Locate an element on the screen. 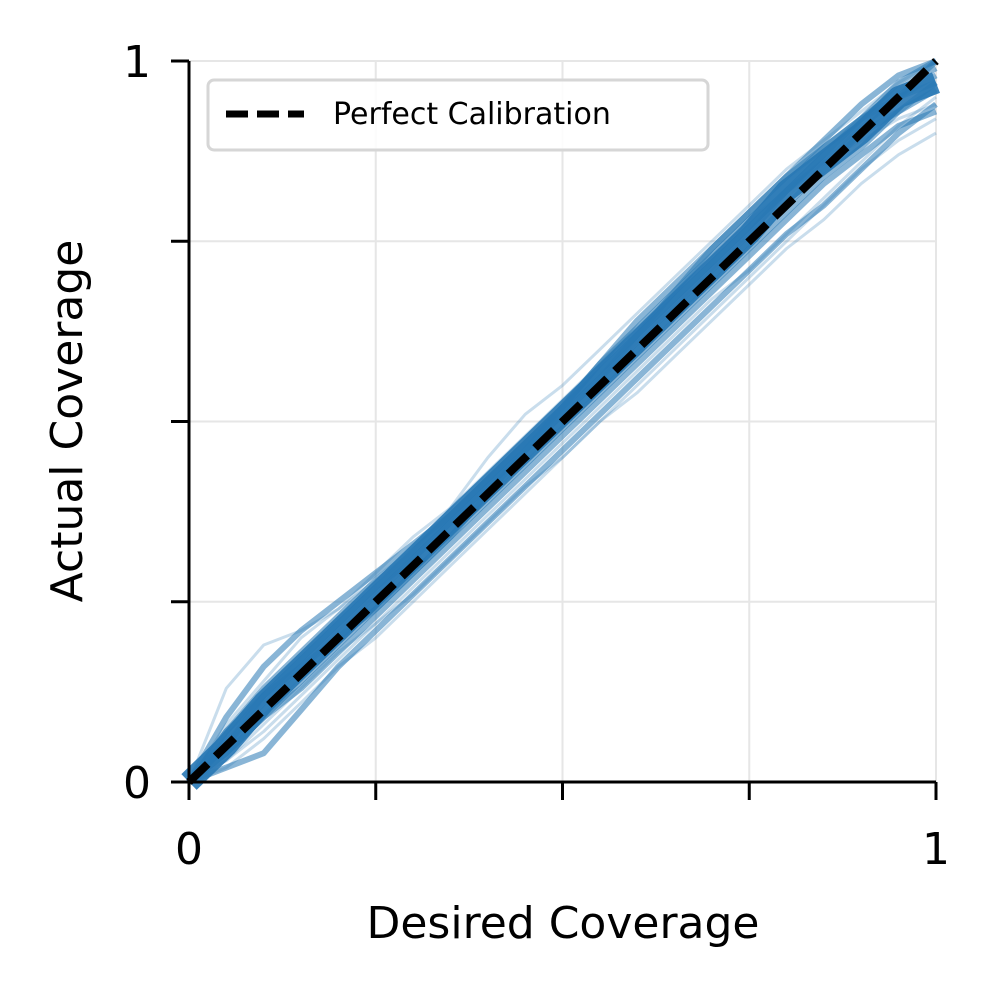 The height and width of the screenshot is (991, 994). legend-box is located at coordinates (458, 115).